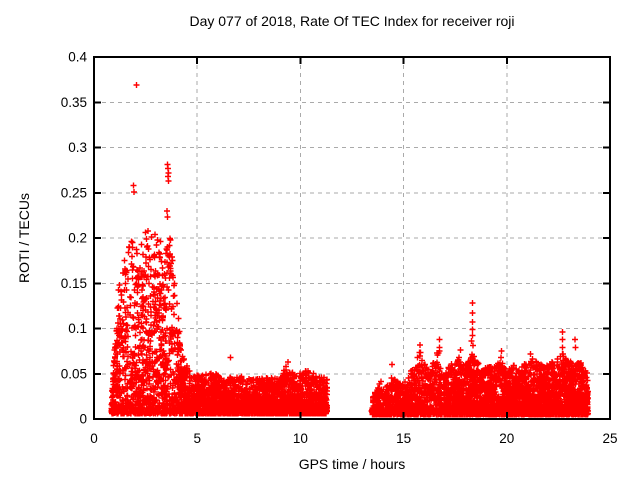 Image resolution: width=640 pixels, height=480 pixels. I want to click on y-tick-label: 0.35, so click(74, 102).